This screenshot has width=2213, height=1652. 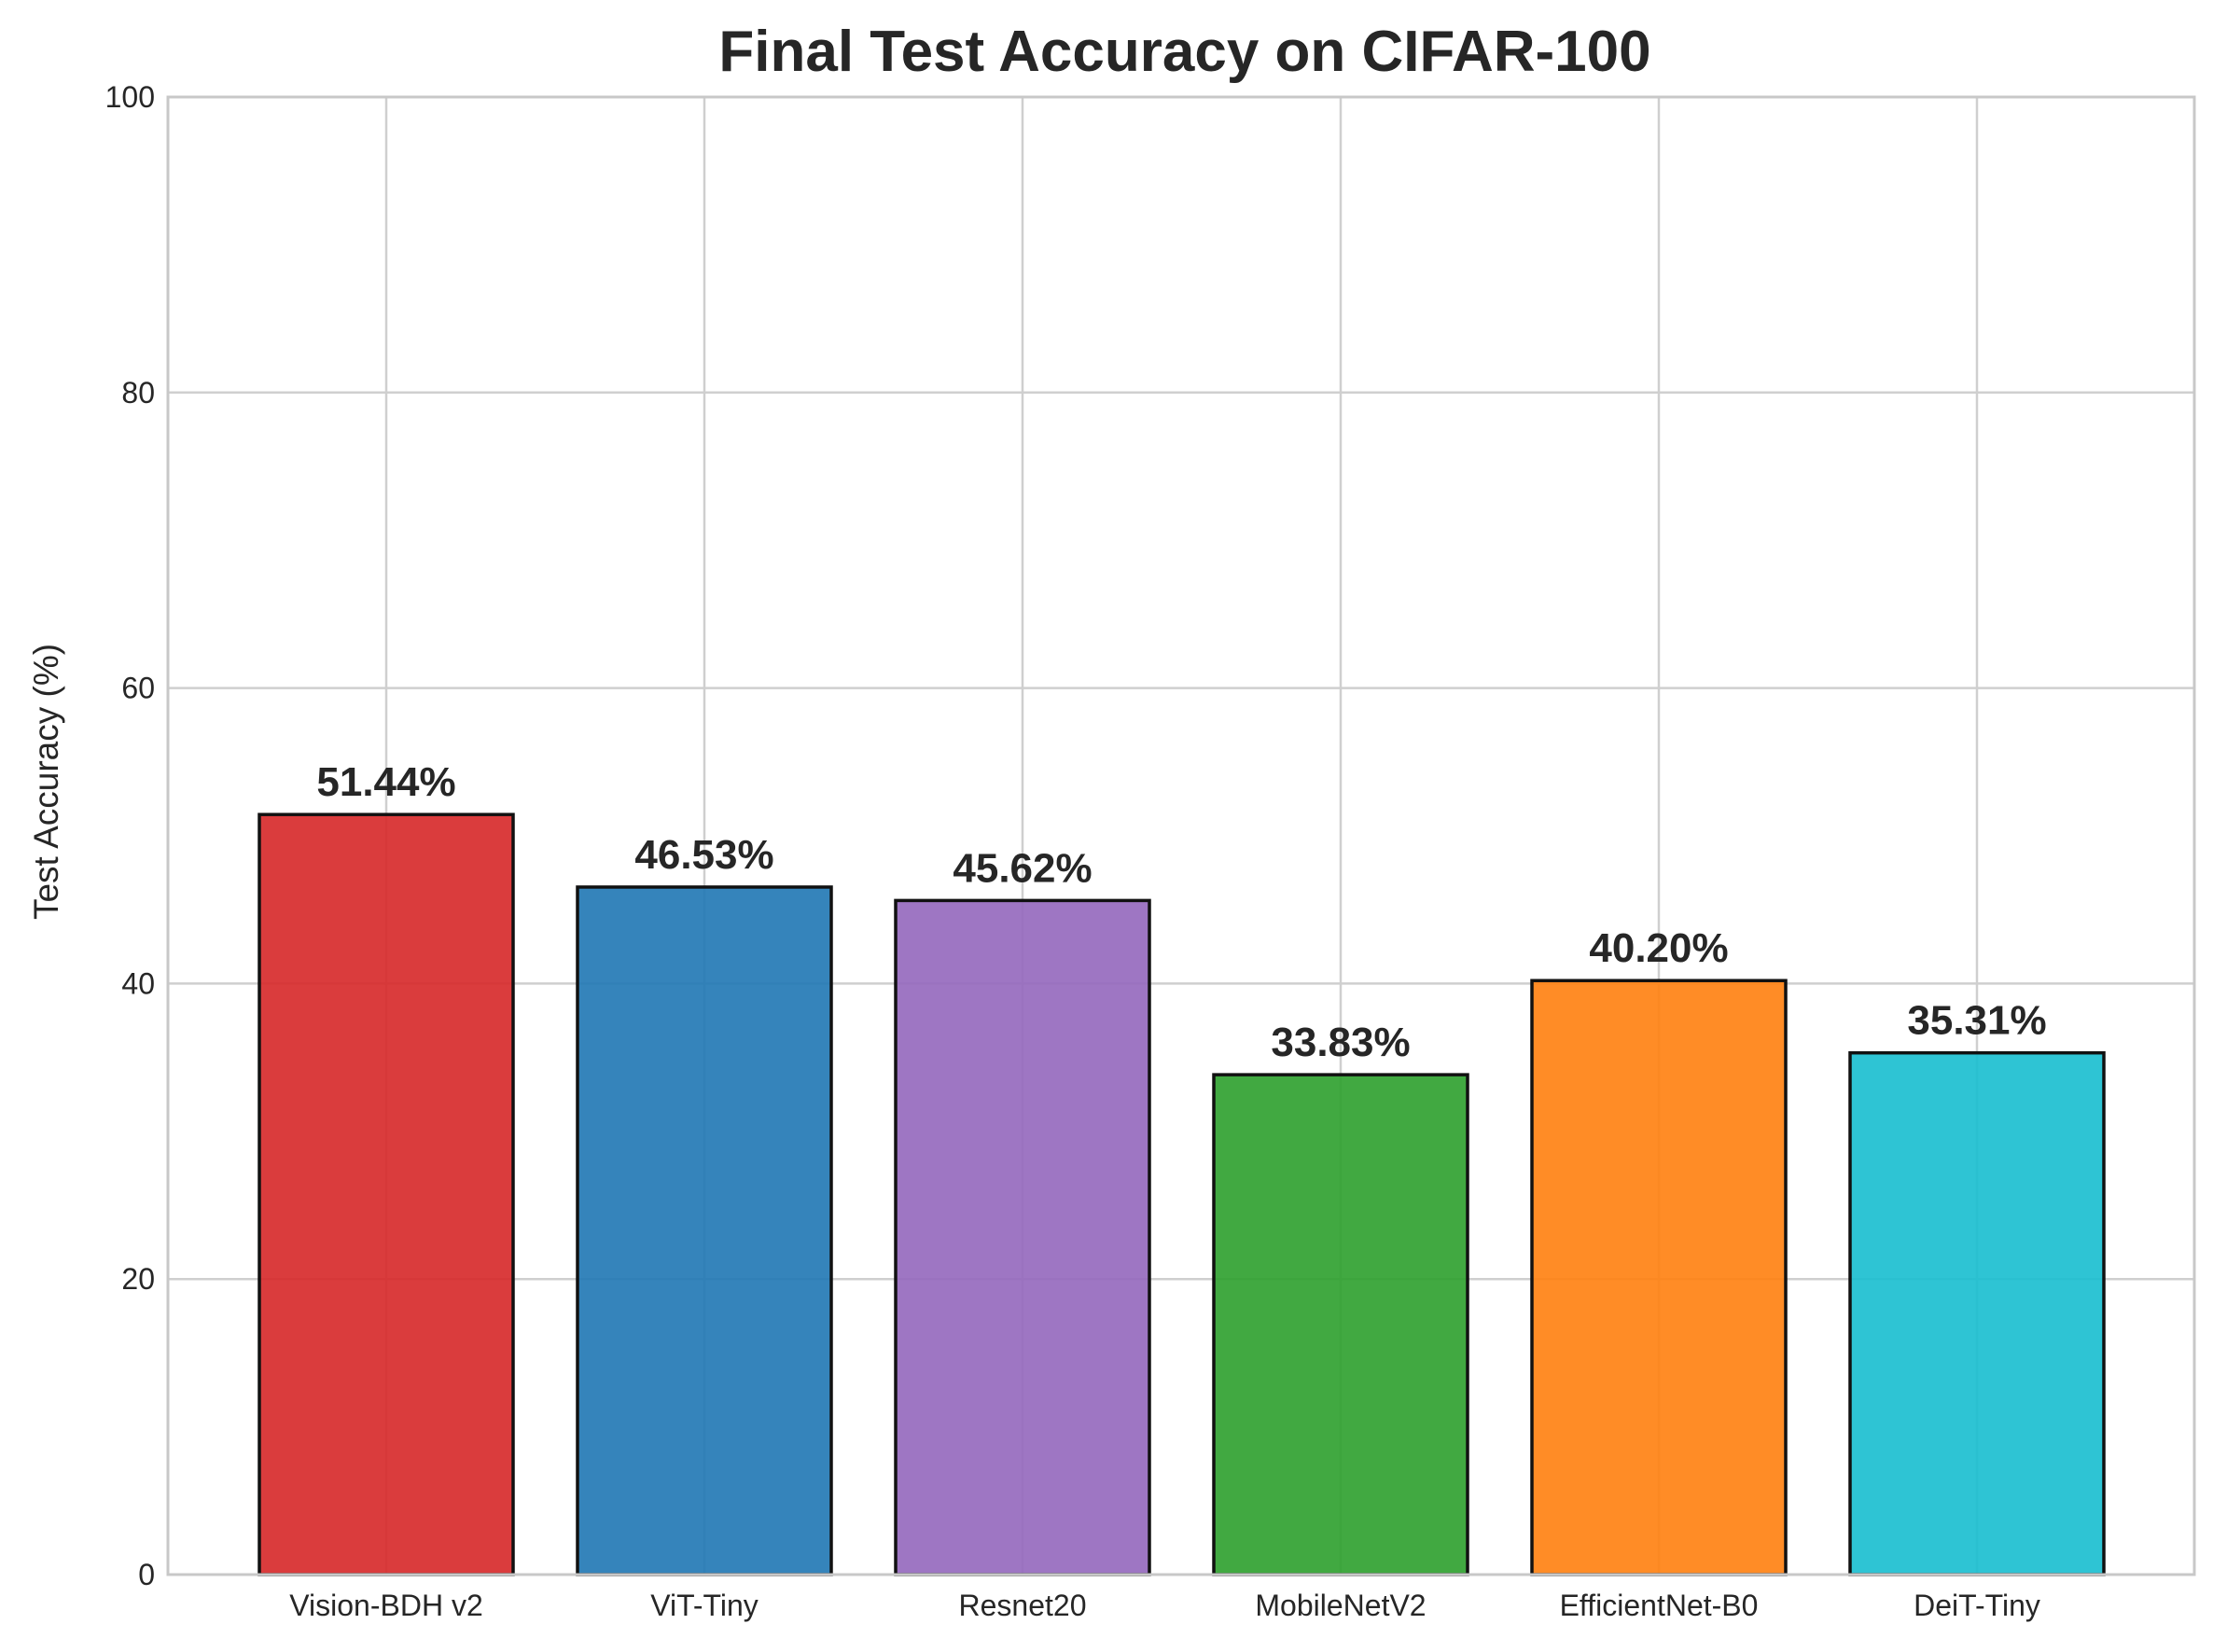 What do you see at coordinates (46, 782) in the screenshot?
I see `y-axis-label: Test Accuracy (%)` at bounding box center [46, 782].